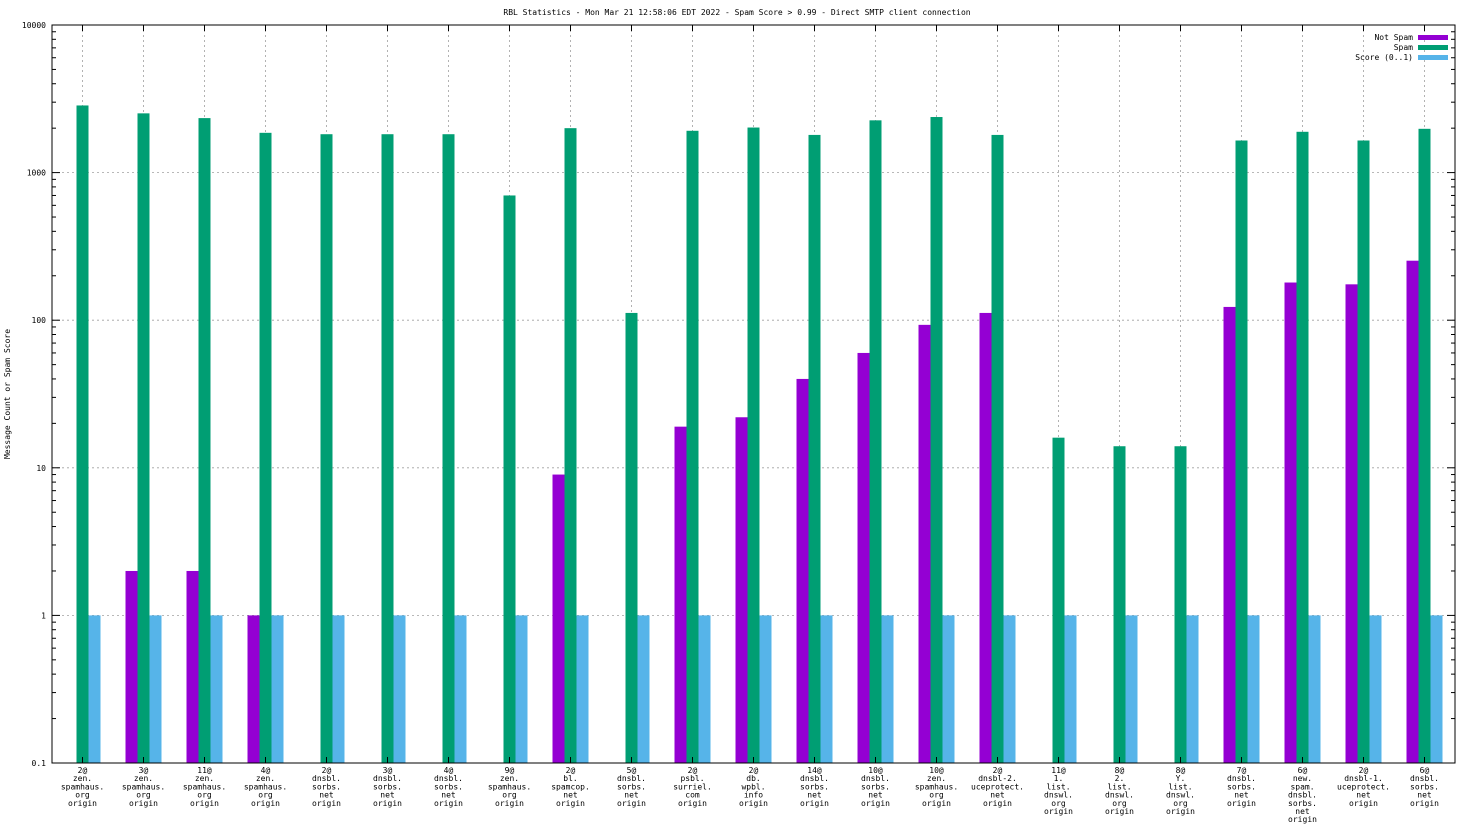 This screenshot has width=1472, height=828. What do you see at coordinates (43, 615) in the screenshot?
I see `y-tick-label: 1` at bounding box center [43, 615].